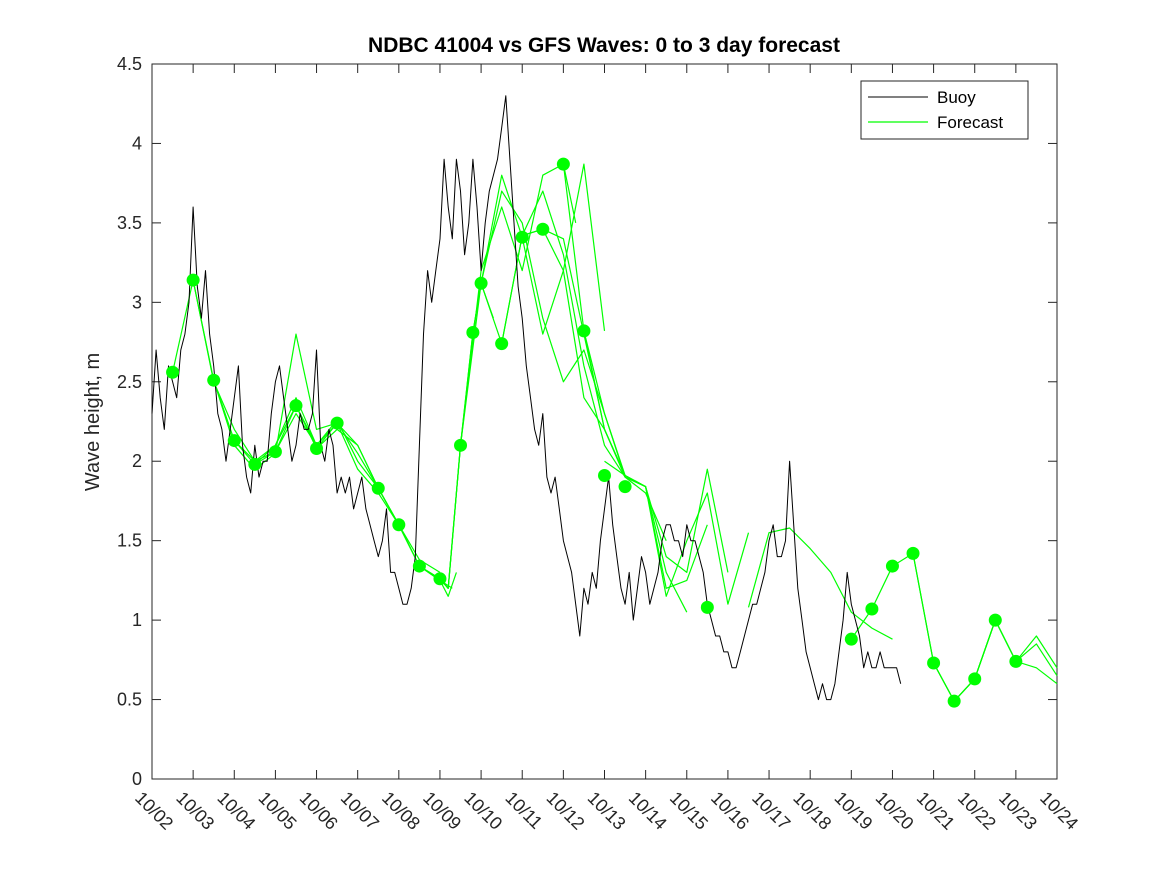  Describe the element at coordinates (137, 779) in the screenshot. I see `y-tick-label: 0` at that location.